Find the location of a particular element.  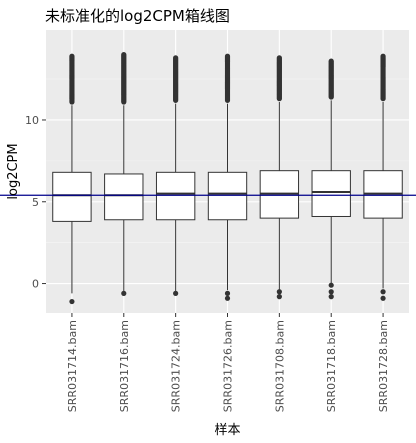

y-tick-label: 5 is located at coordinates (35, 202).